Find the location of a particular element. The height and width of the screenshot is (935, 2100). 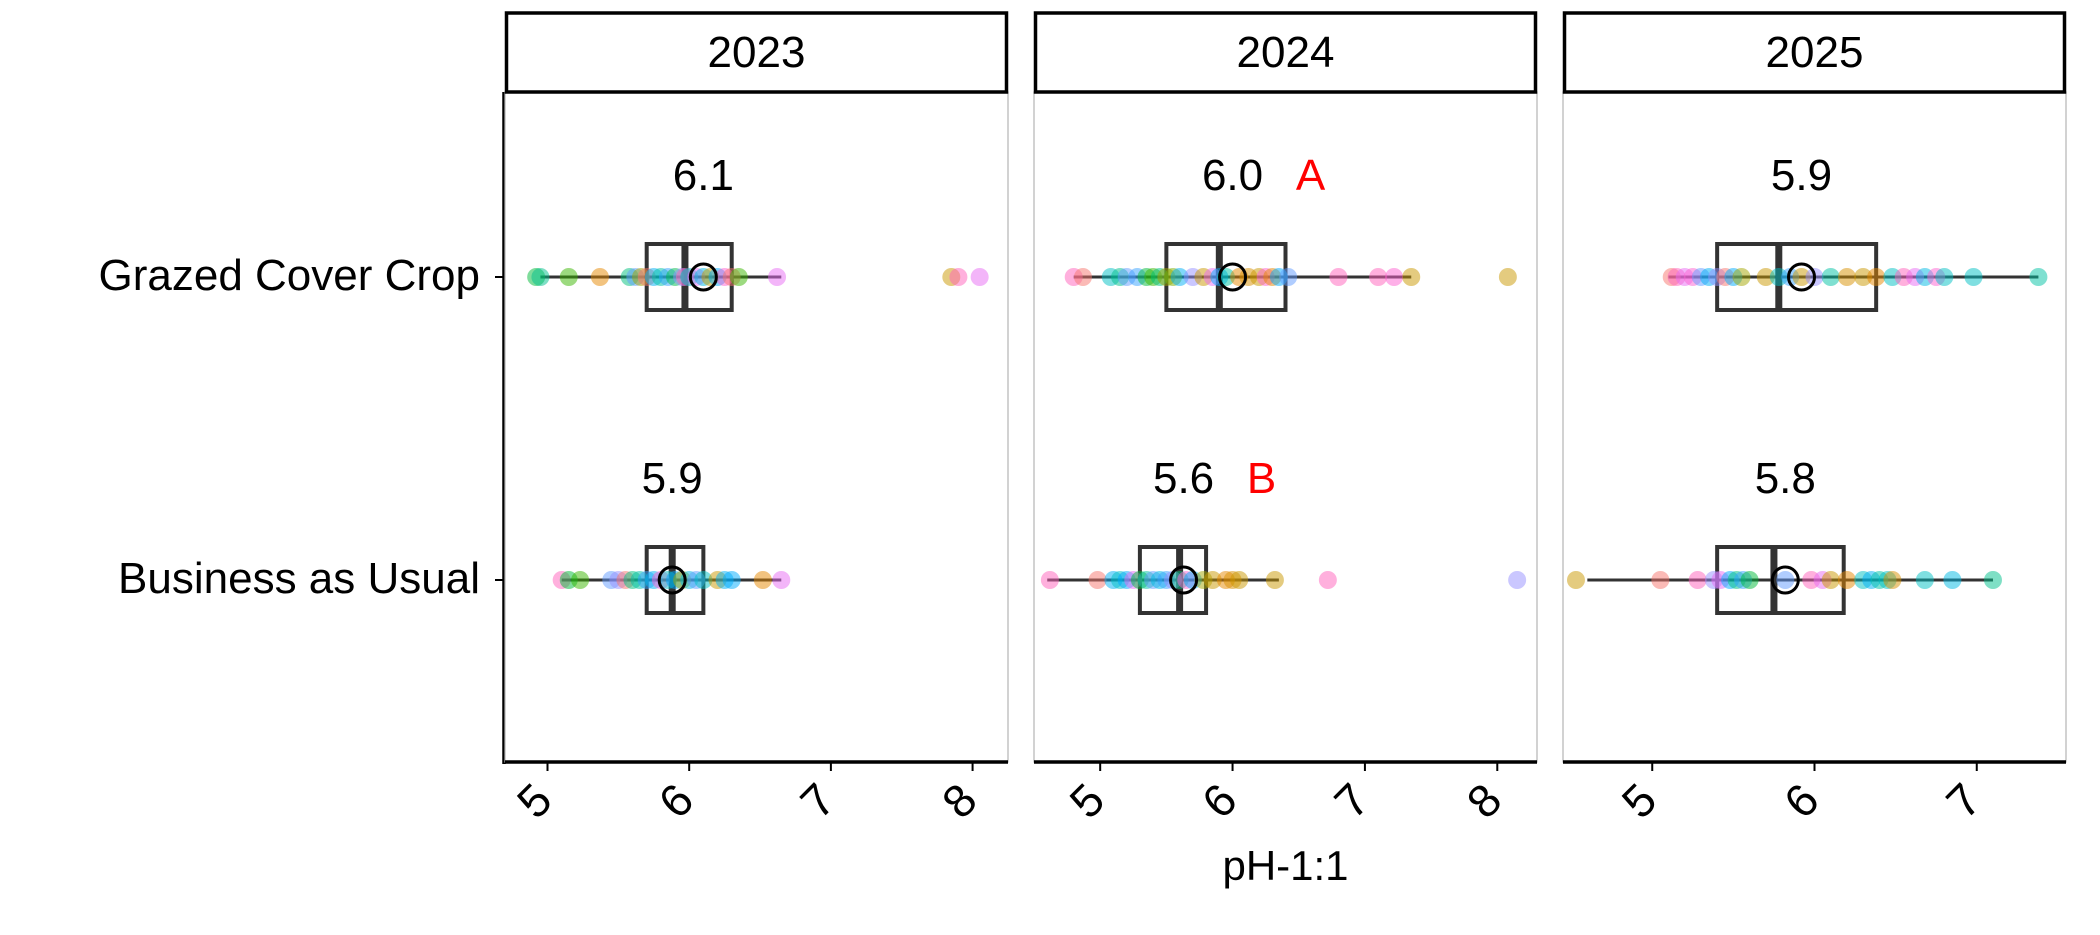

y-axis-category-label: Business as Usual is located at coordinates (299, 578).